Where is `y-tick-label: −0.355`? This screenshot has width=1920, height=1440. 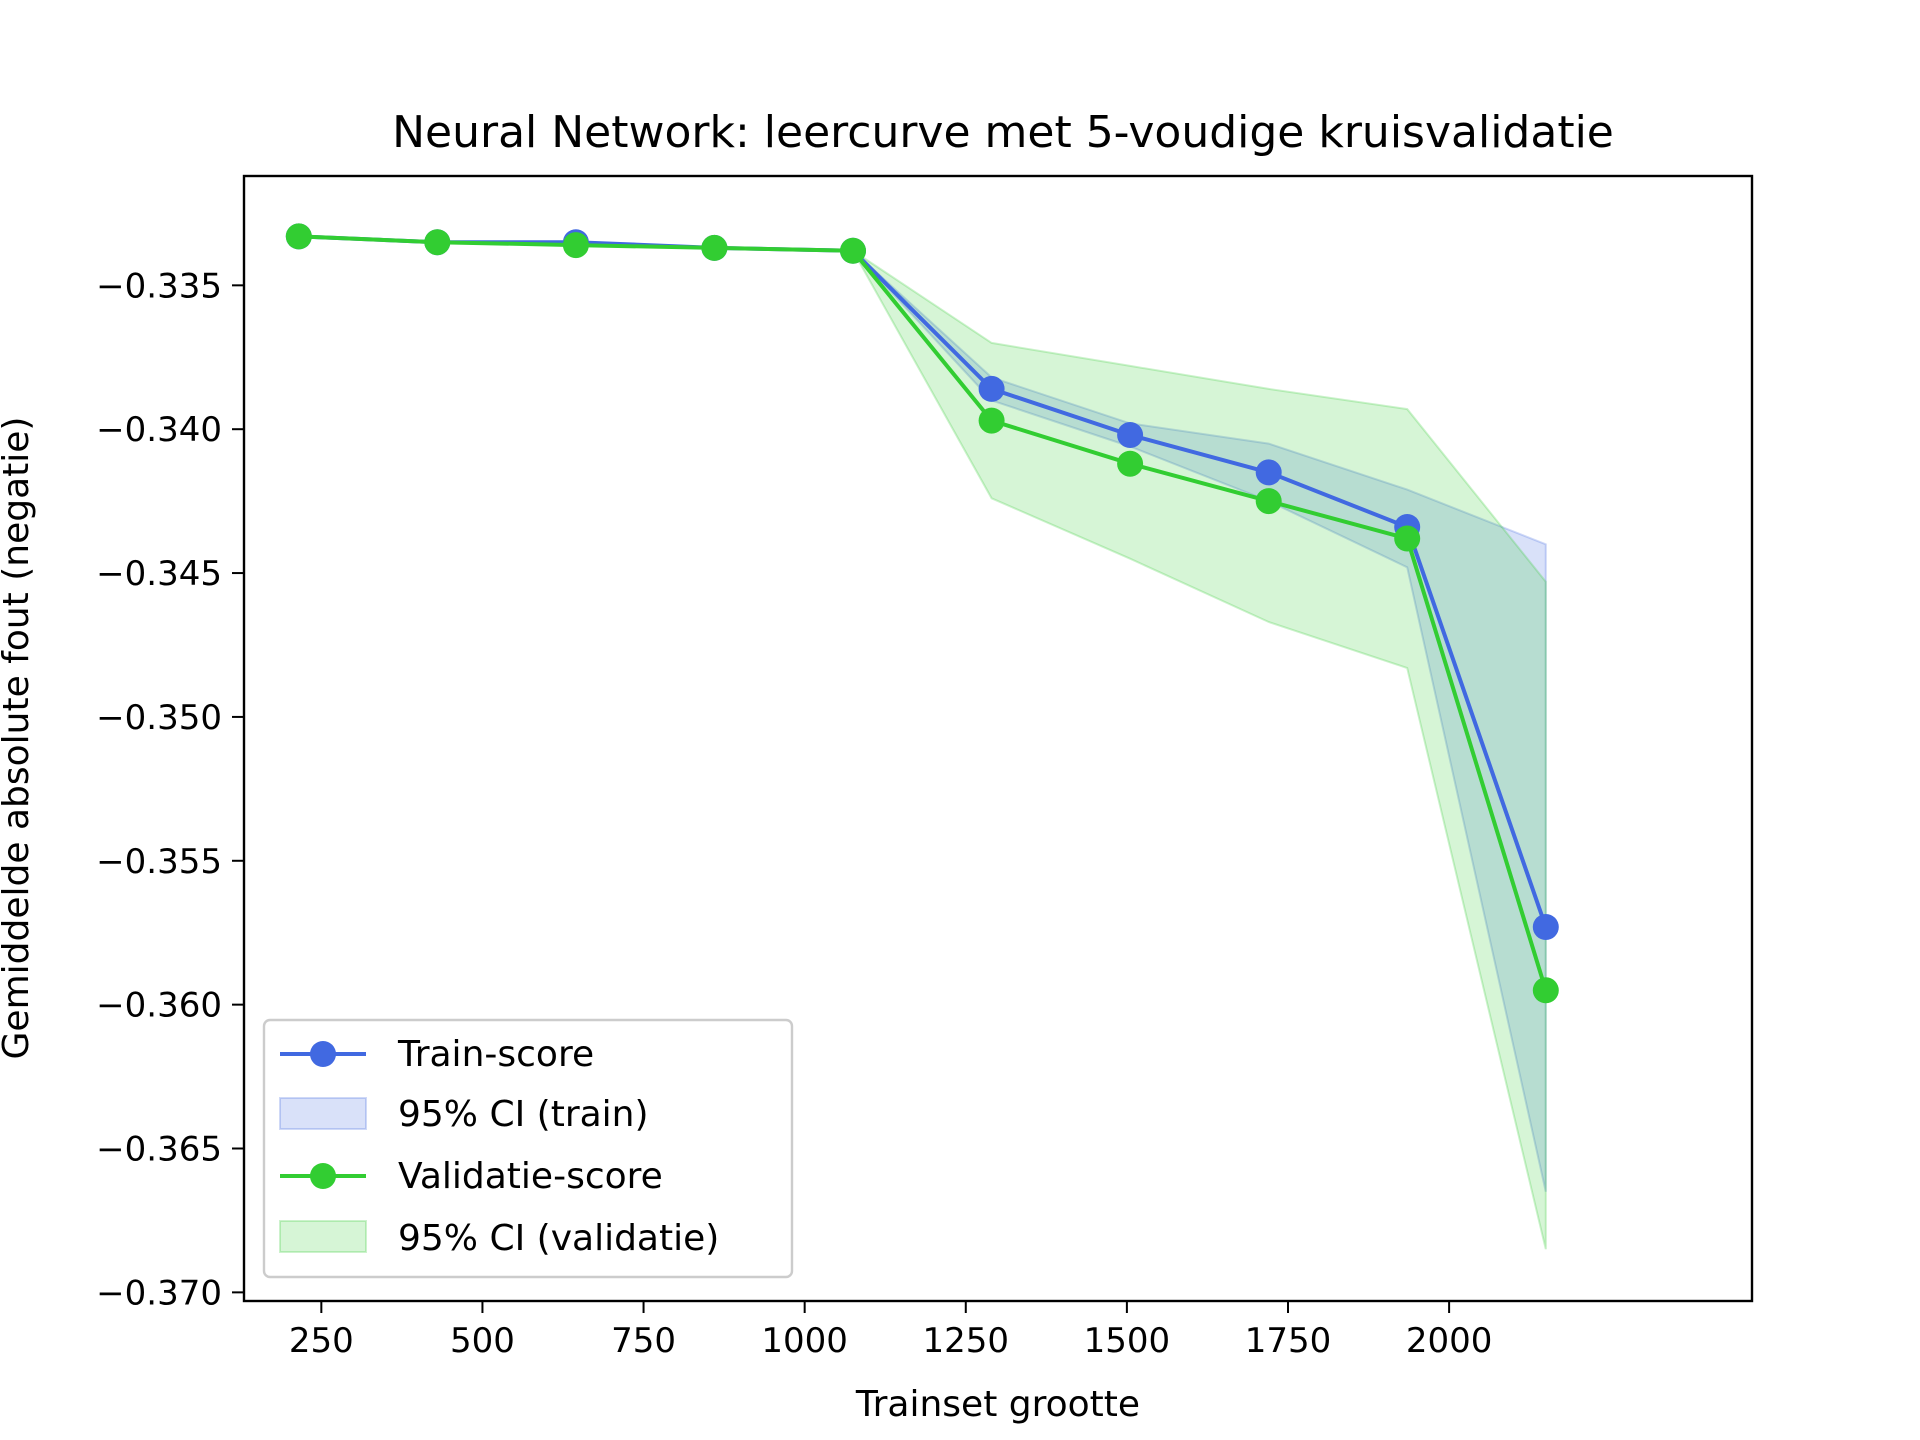
y-tick-label: −0.355 is located at coordinates (159, 862).